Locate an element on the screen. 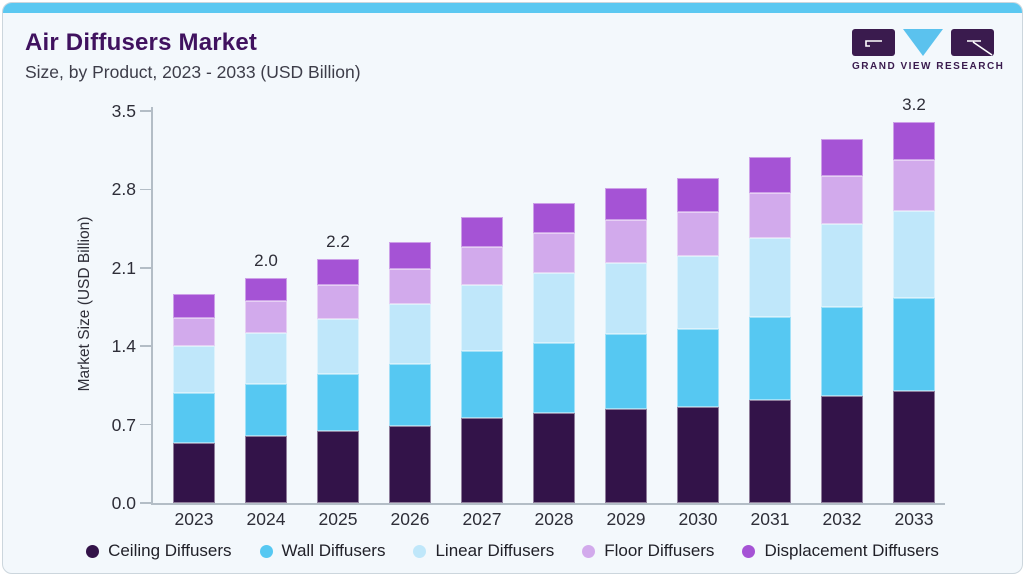 The width and height of the screenshot is (1025, 576). x-axis-line is located at coordinates (548, 504).